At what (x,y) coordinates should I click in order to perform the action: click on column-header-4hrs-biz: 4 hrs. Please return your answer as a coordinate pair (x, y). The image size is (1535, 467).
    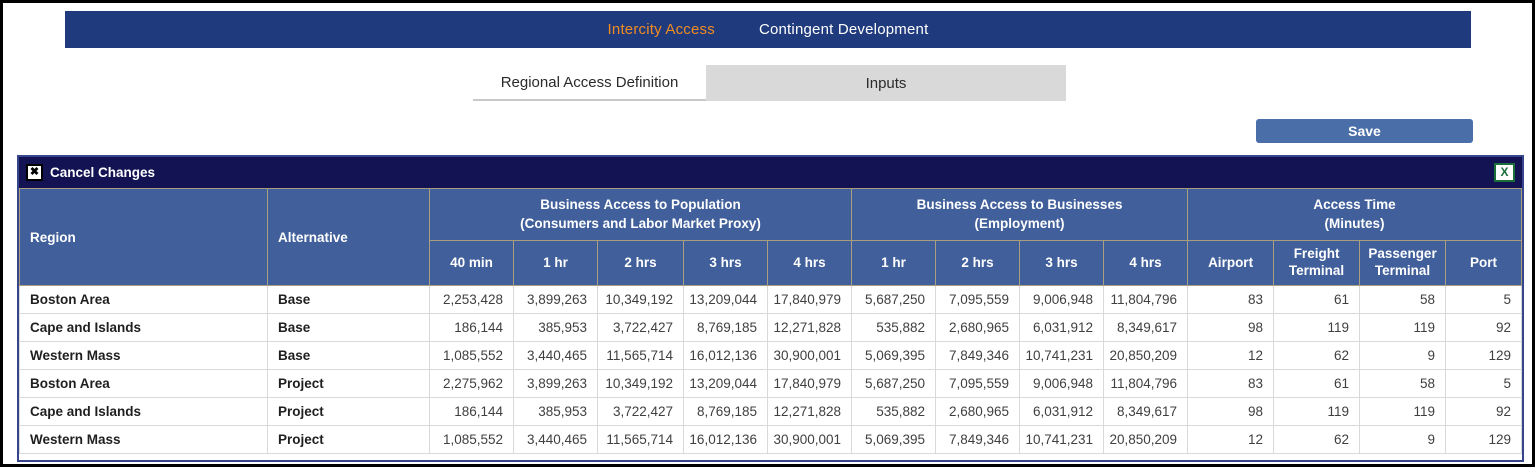
    Looking at the image, I should click on (1146, 263).